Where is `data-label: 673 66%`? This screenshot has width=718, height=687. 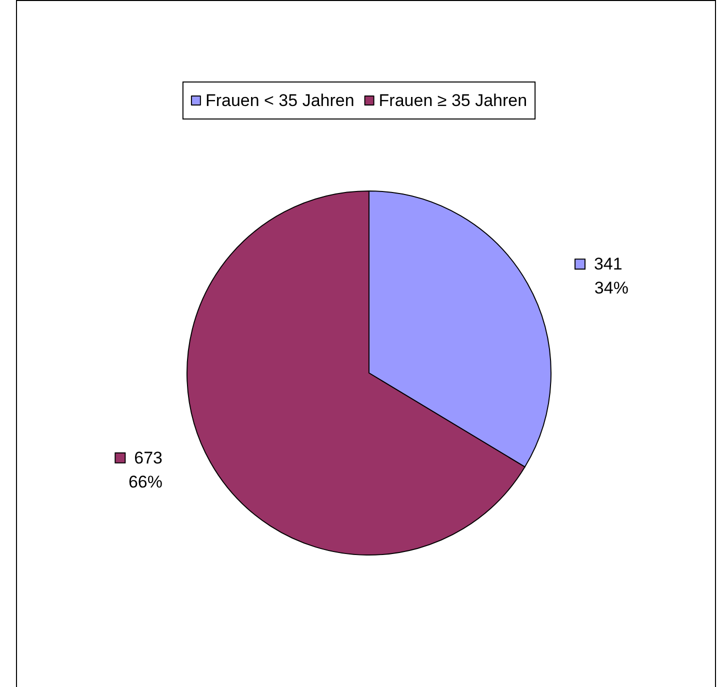 data-label: 673 66% is located at coordinates (136, 470).